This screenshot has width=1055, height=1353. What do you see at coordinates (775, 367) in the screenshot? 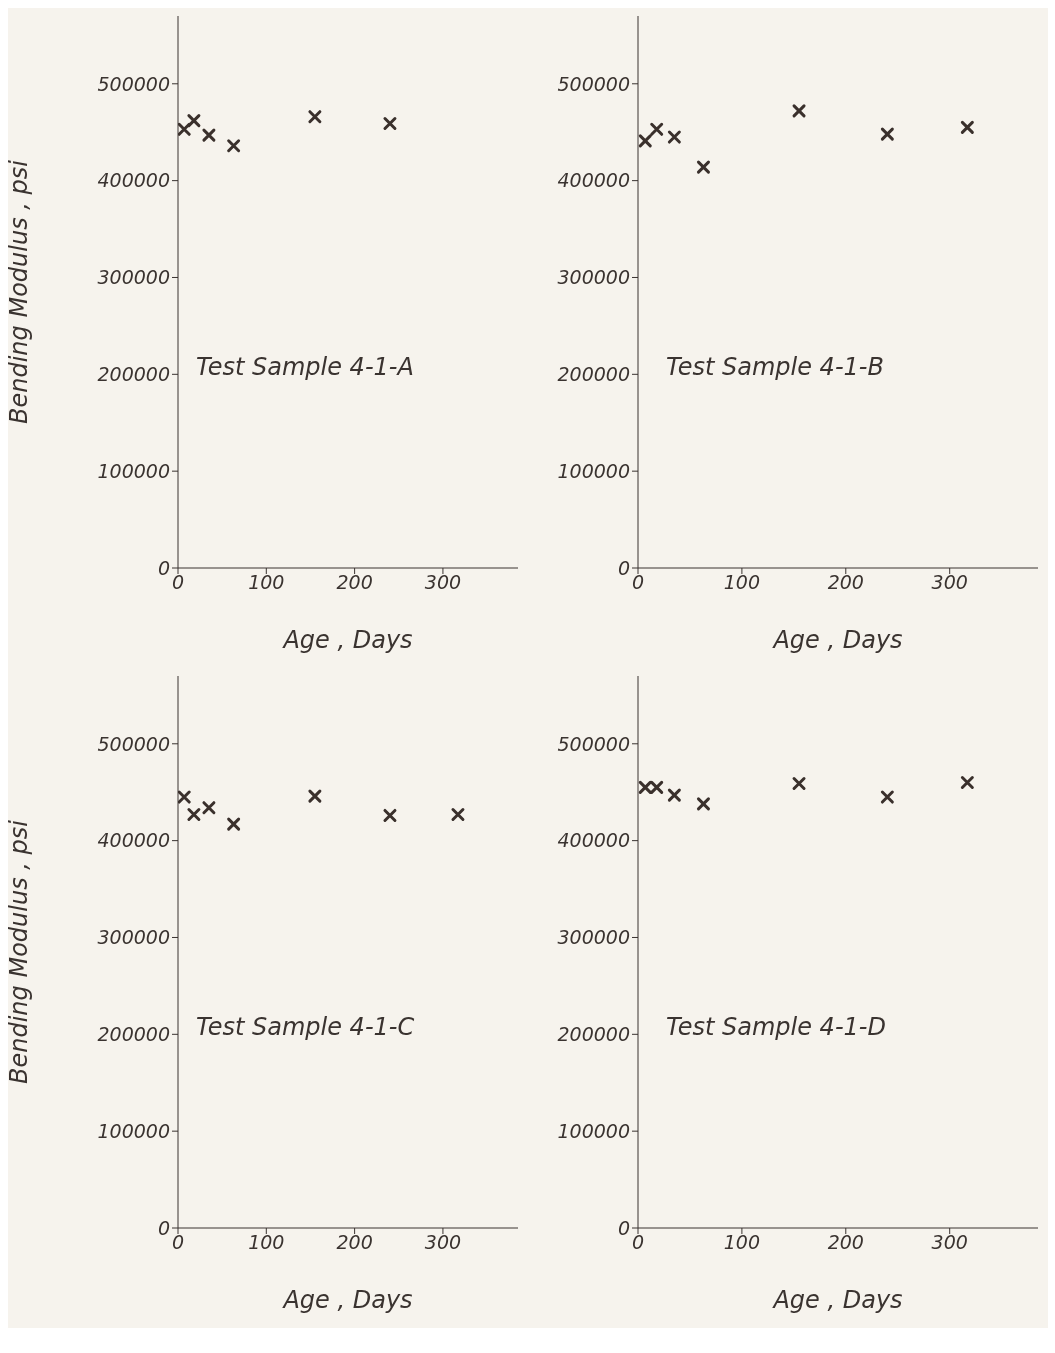
I see `annotation: Test Sample 4-1-B` at bounding box center [775, 367].